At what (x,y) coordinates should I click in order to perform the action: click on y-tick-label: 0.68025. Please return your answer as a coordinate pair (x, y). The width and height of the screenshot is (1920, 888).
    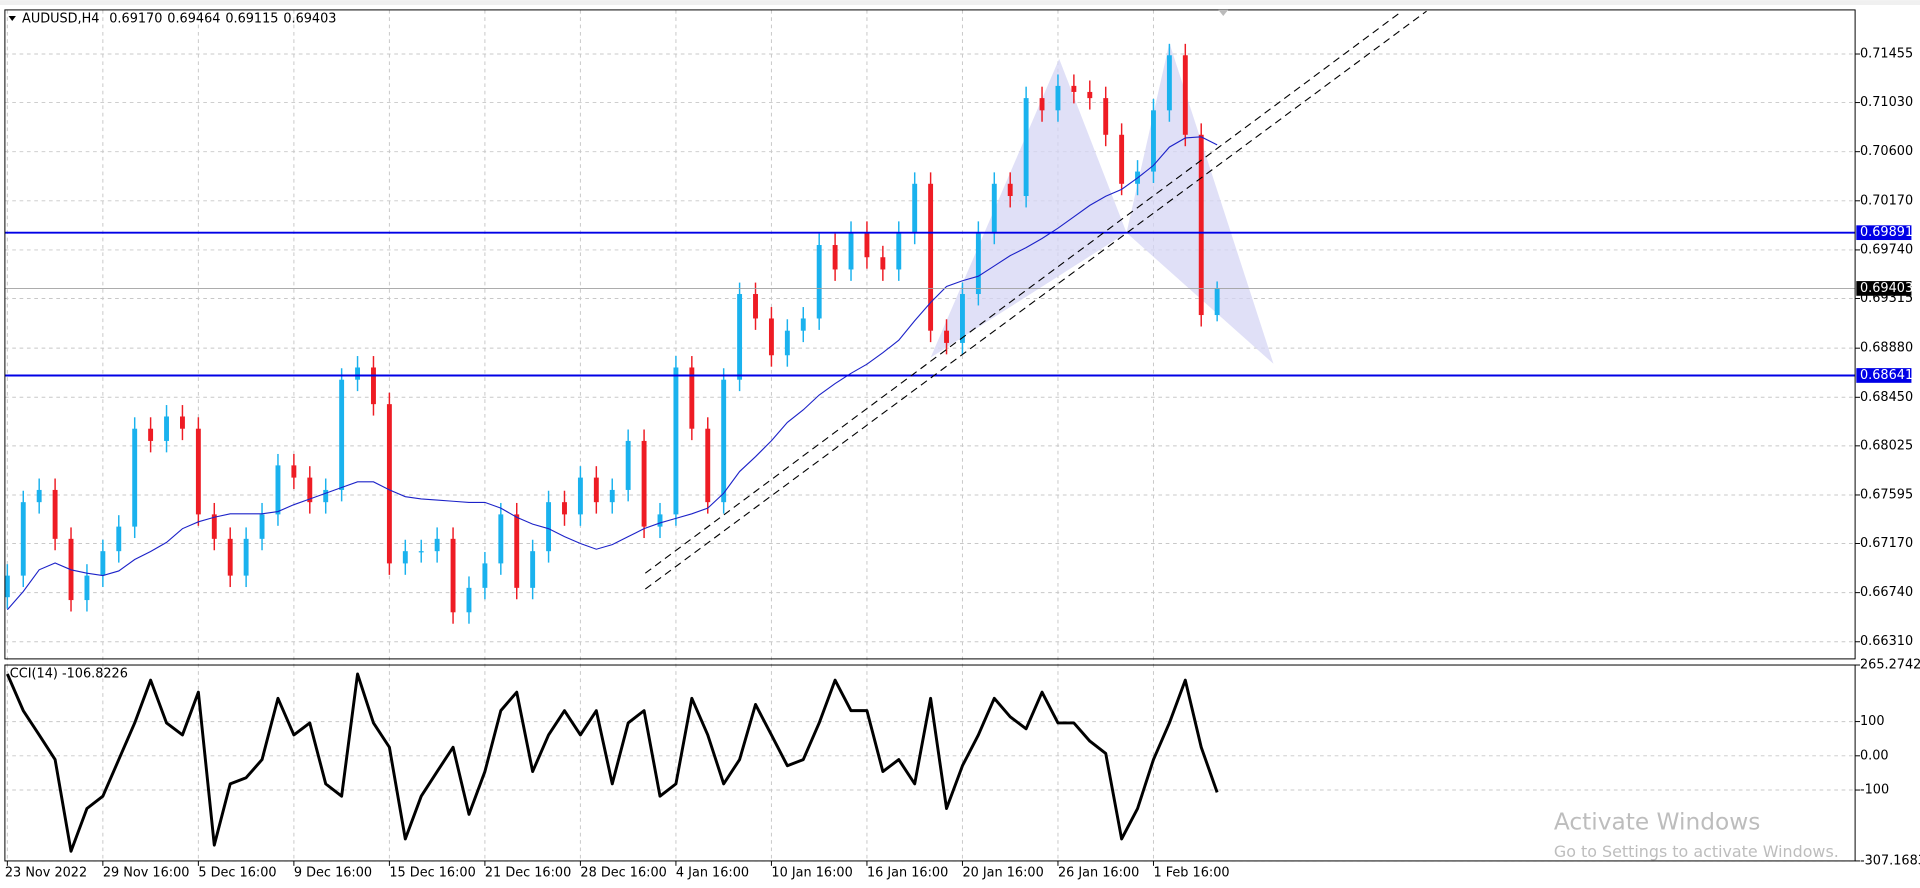
    Looking at the image, I should click on (1886, 445).